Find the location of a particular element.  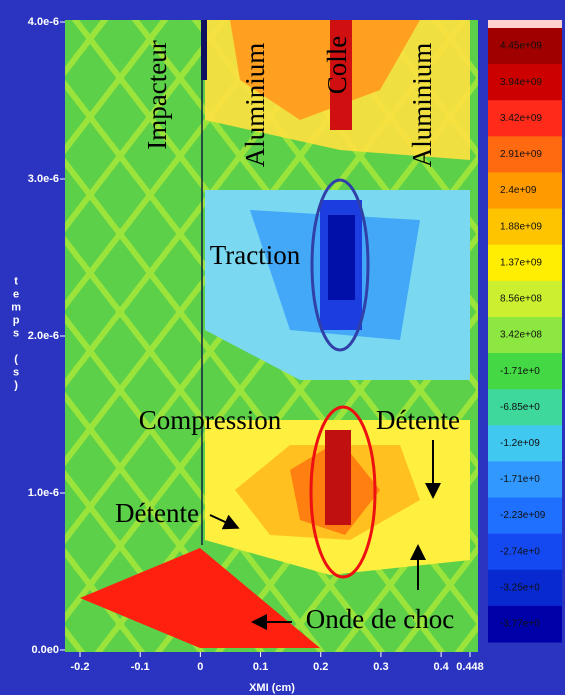

annotation: Compression is located at coordinates (210, 420).